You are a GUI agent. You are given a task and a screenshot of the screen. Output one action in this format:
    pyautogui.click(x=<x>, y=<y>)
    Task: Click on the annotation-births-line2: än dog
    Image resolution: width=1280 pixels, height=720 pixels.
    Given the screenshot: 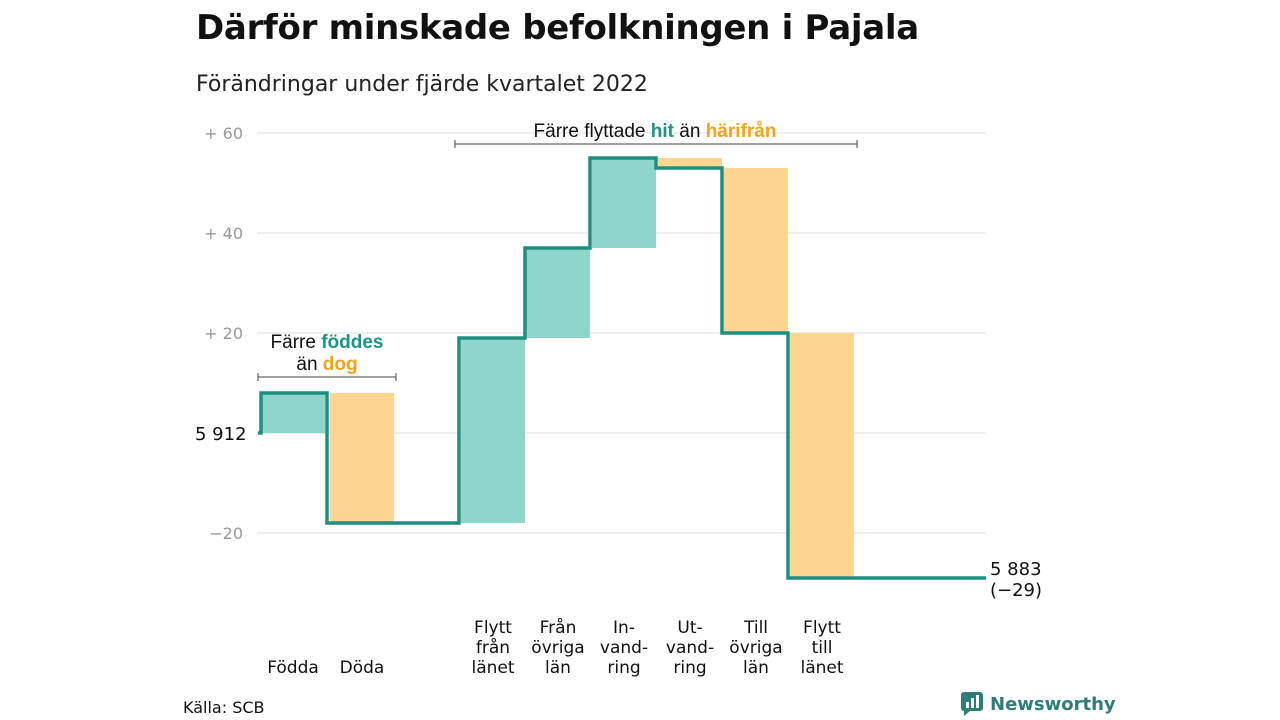 What is the action you would take?
    pyautogui.click(x=326, y=364)
    